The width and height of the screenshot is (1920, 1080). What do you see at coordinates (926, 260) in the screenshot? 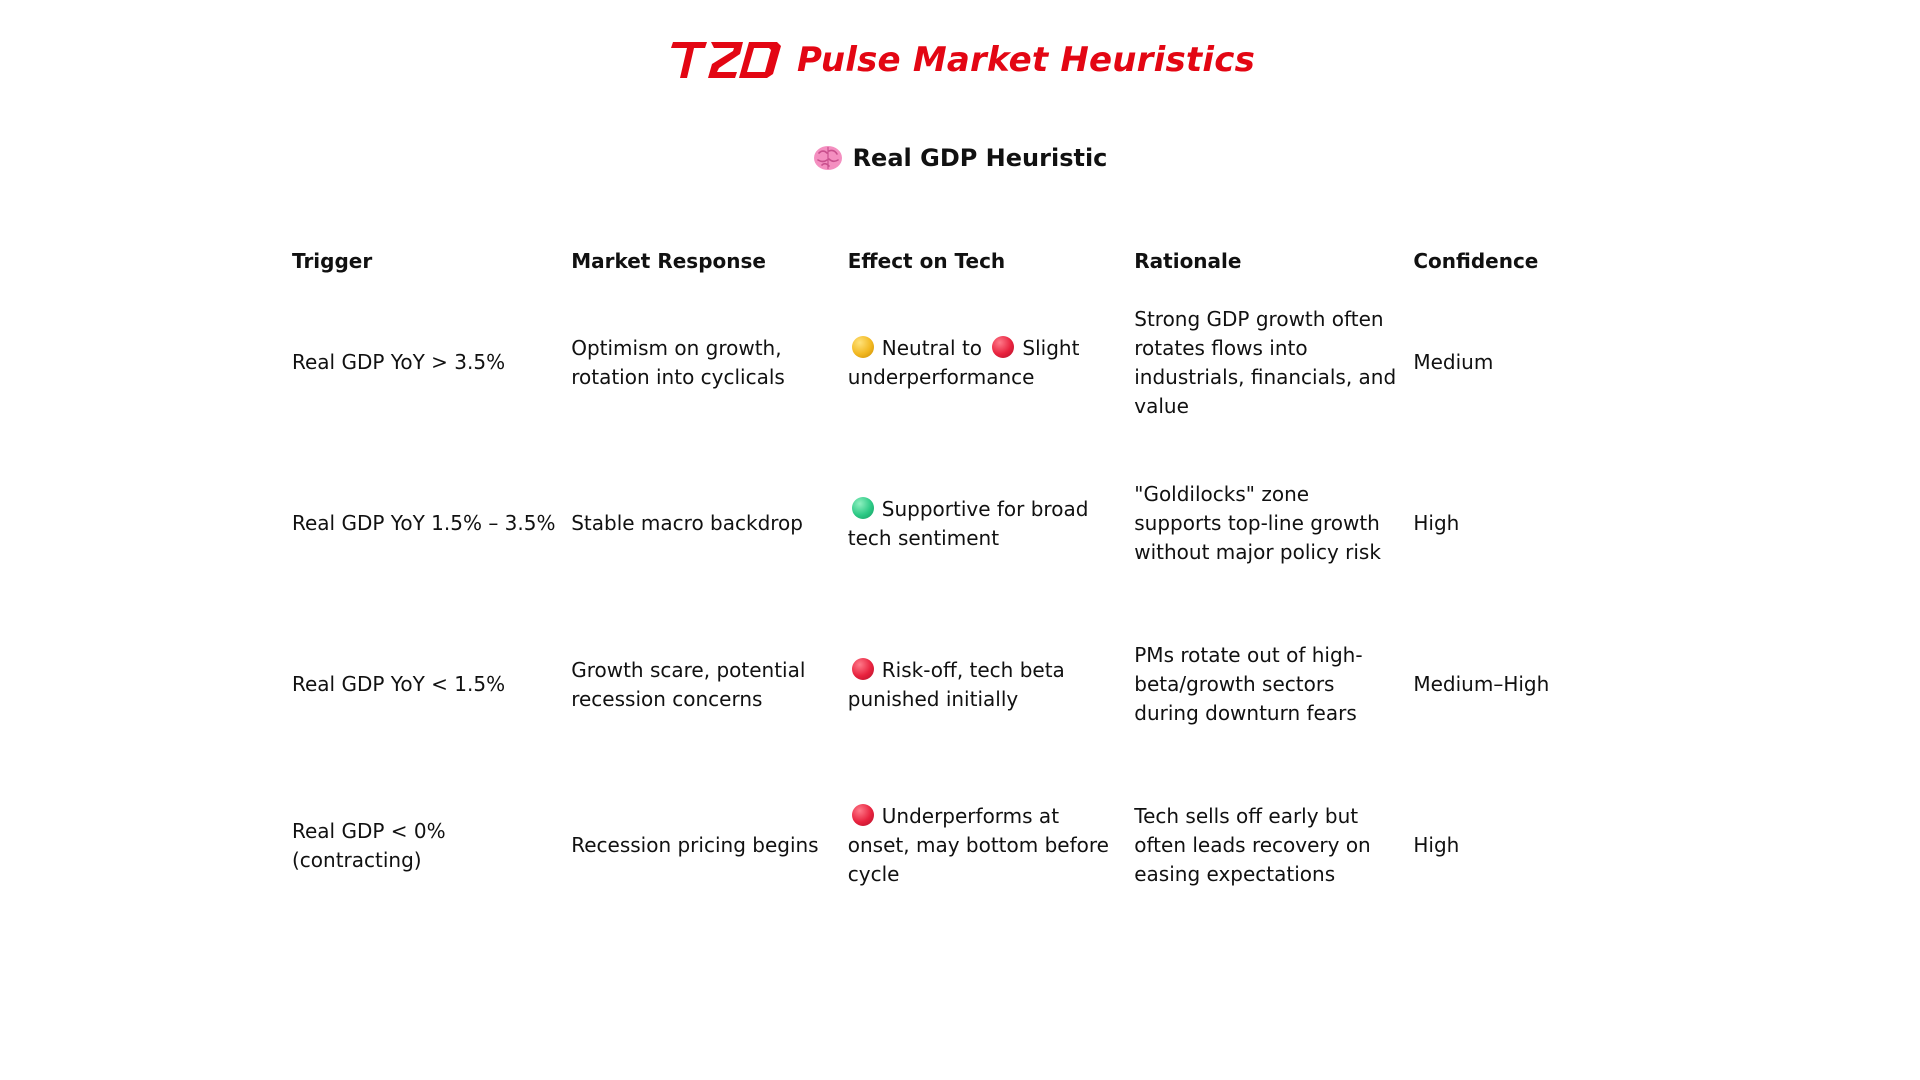
I see `column-header-effect-on-tech: Effect on Tech` at bounding box center [926, 260].